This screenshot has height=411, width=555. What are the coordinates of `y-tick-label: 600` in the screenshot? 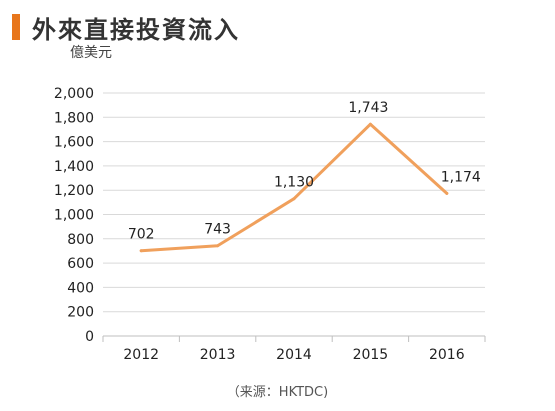 It's located at (80, 264).